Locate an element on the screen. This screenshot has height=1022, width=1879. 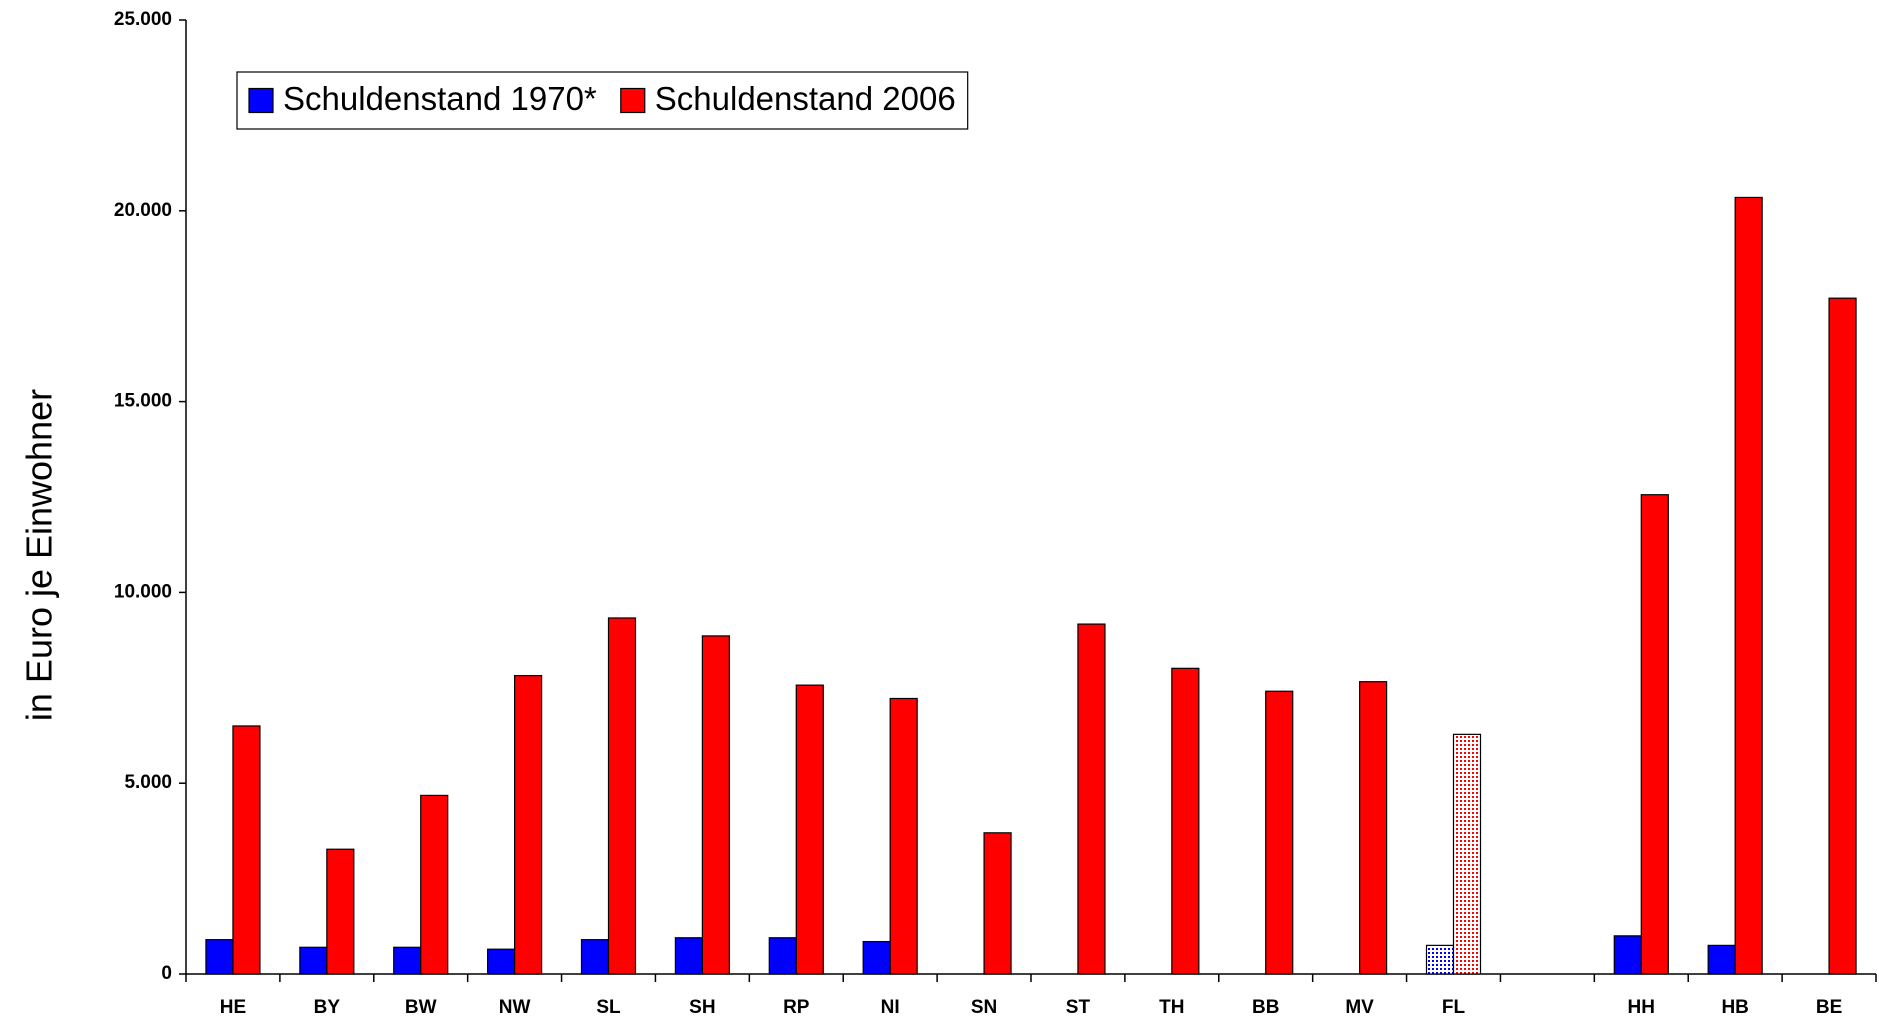
x-tick-label: SH is located at coordinates (702, 1007).